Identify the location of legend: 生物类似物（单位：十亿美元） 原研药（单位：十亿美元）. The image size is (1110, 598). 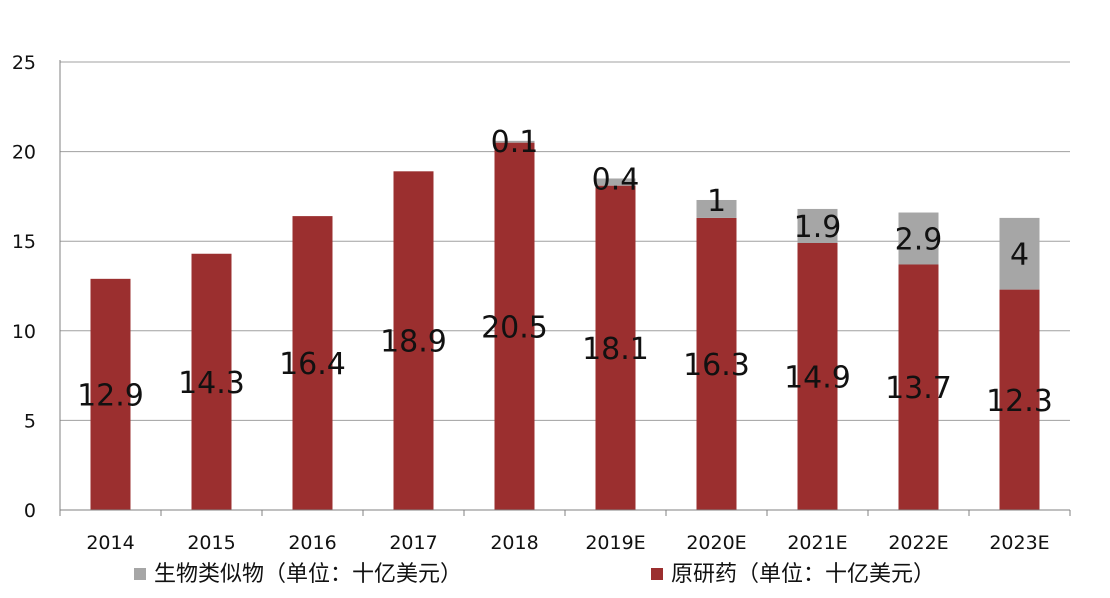
(534, 574).